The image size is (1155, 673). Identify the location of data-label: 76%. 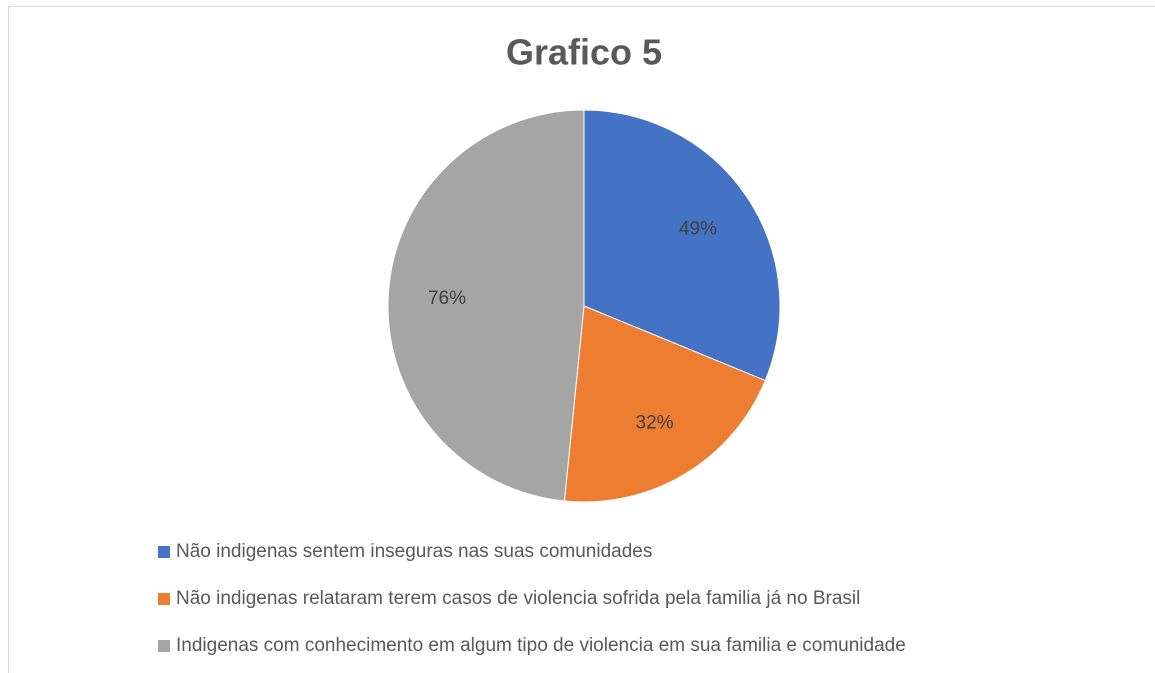
(447, 298).